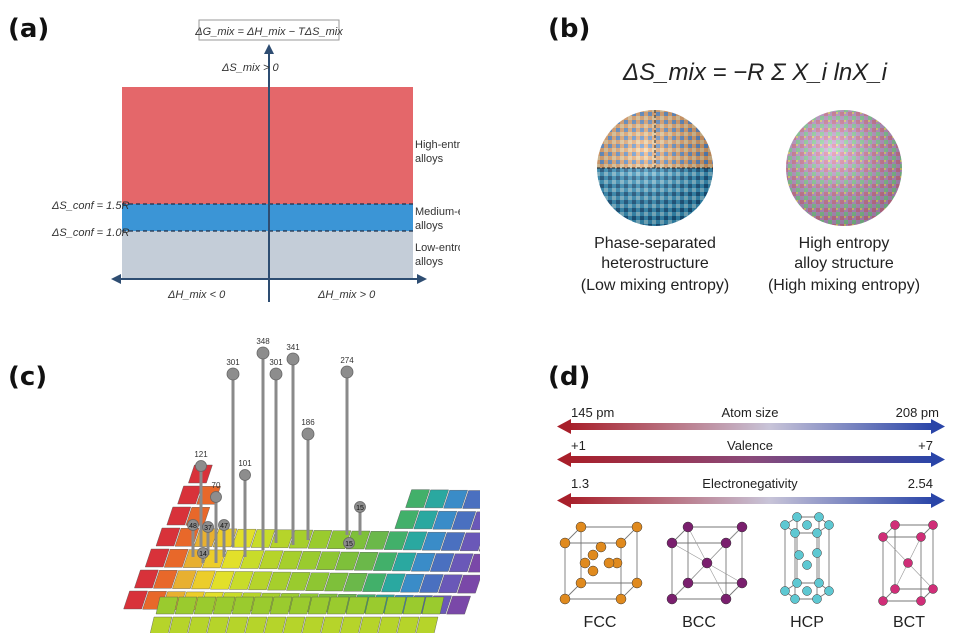 This screenshot has height=633, width=954. Describe the element at coordinates (267, 145) in the screenshot. I see `high-entropy-region` at that location.